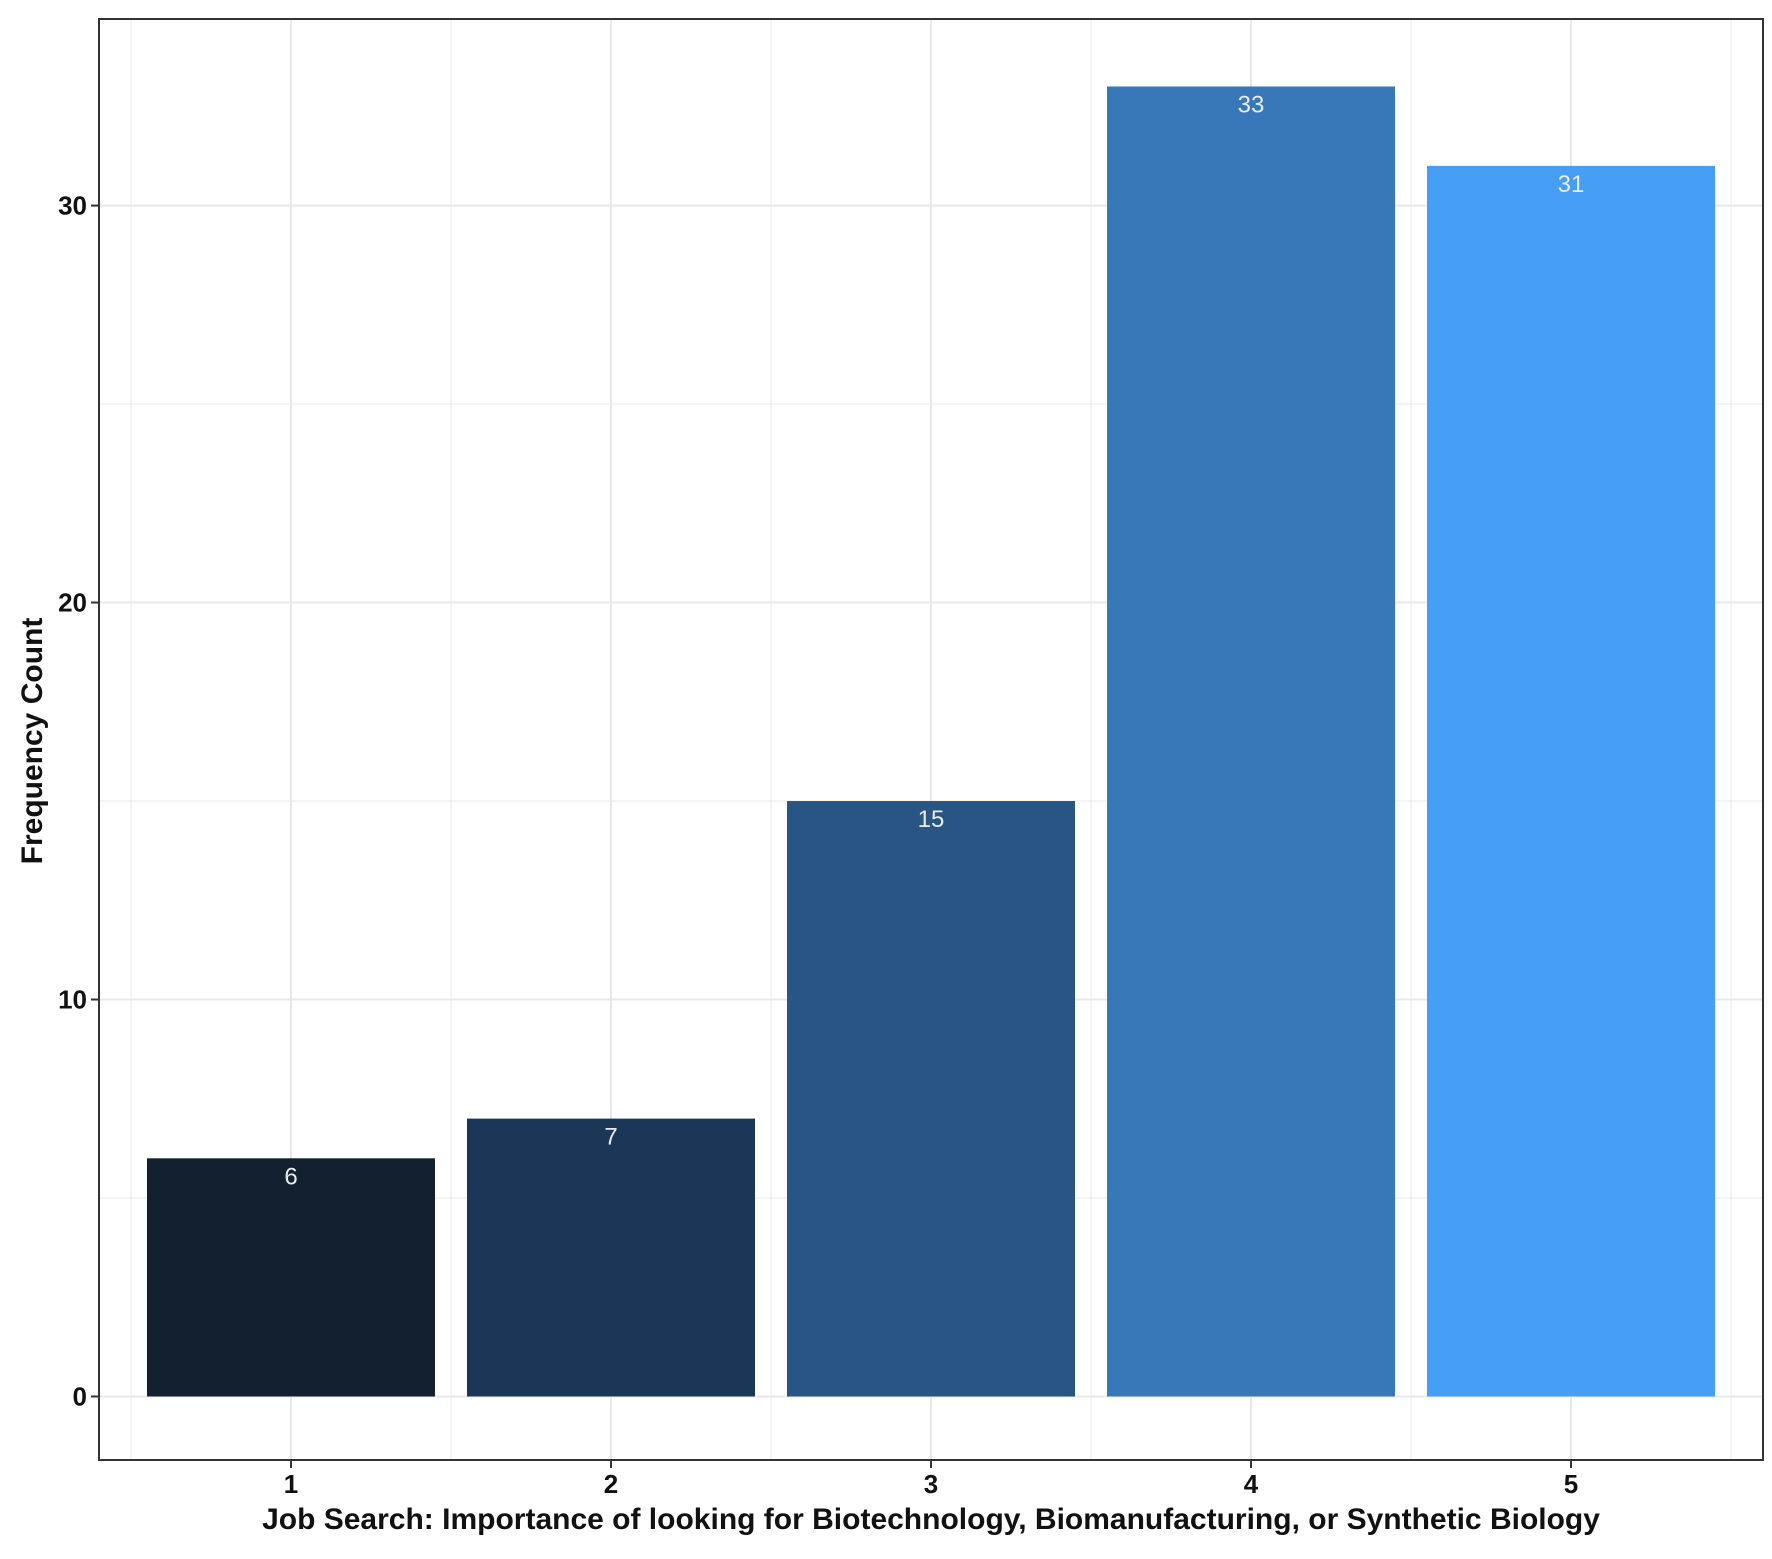 The width and height of the screenshot is (1772, 1559). I want to click on bar-label-1: 6, so click(290, 1176).